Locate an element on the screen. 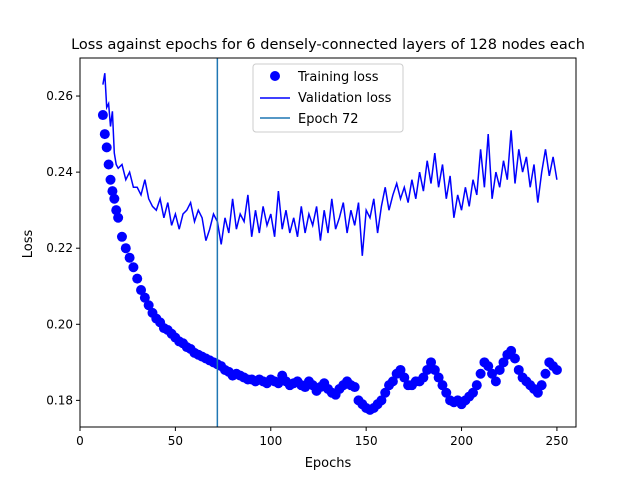  legend-box is located at coordinates (328, 98).